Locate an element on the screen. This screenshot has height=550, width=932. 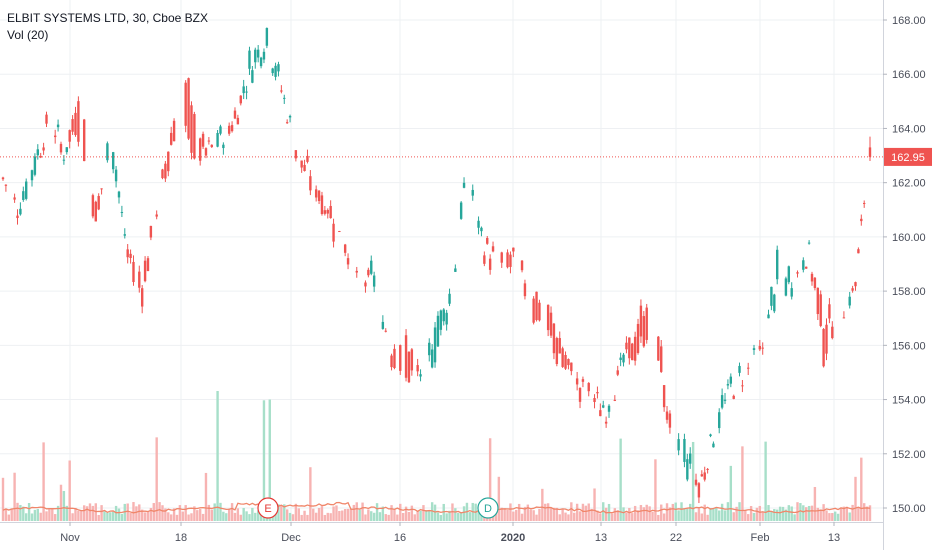
last-price-line: 162.95 is located at coordinates (466, 156).